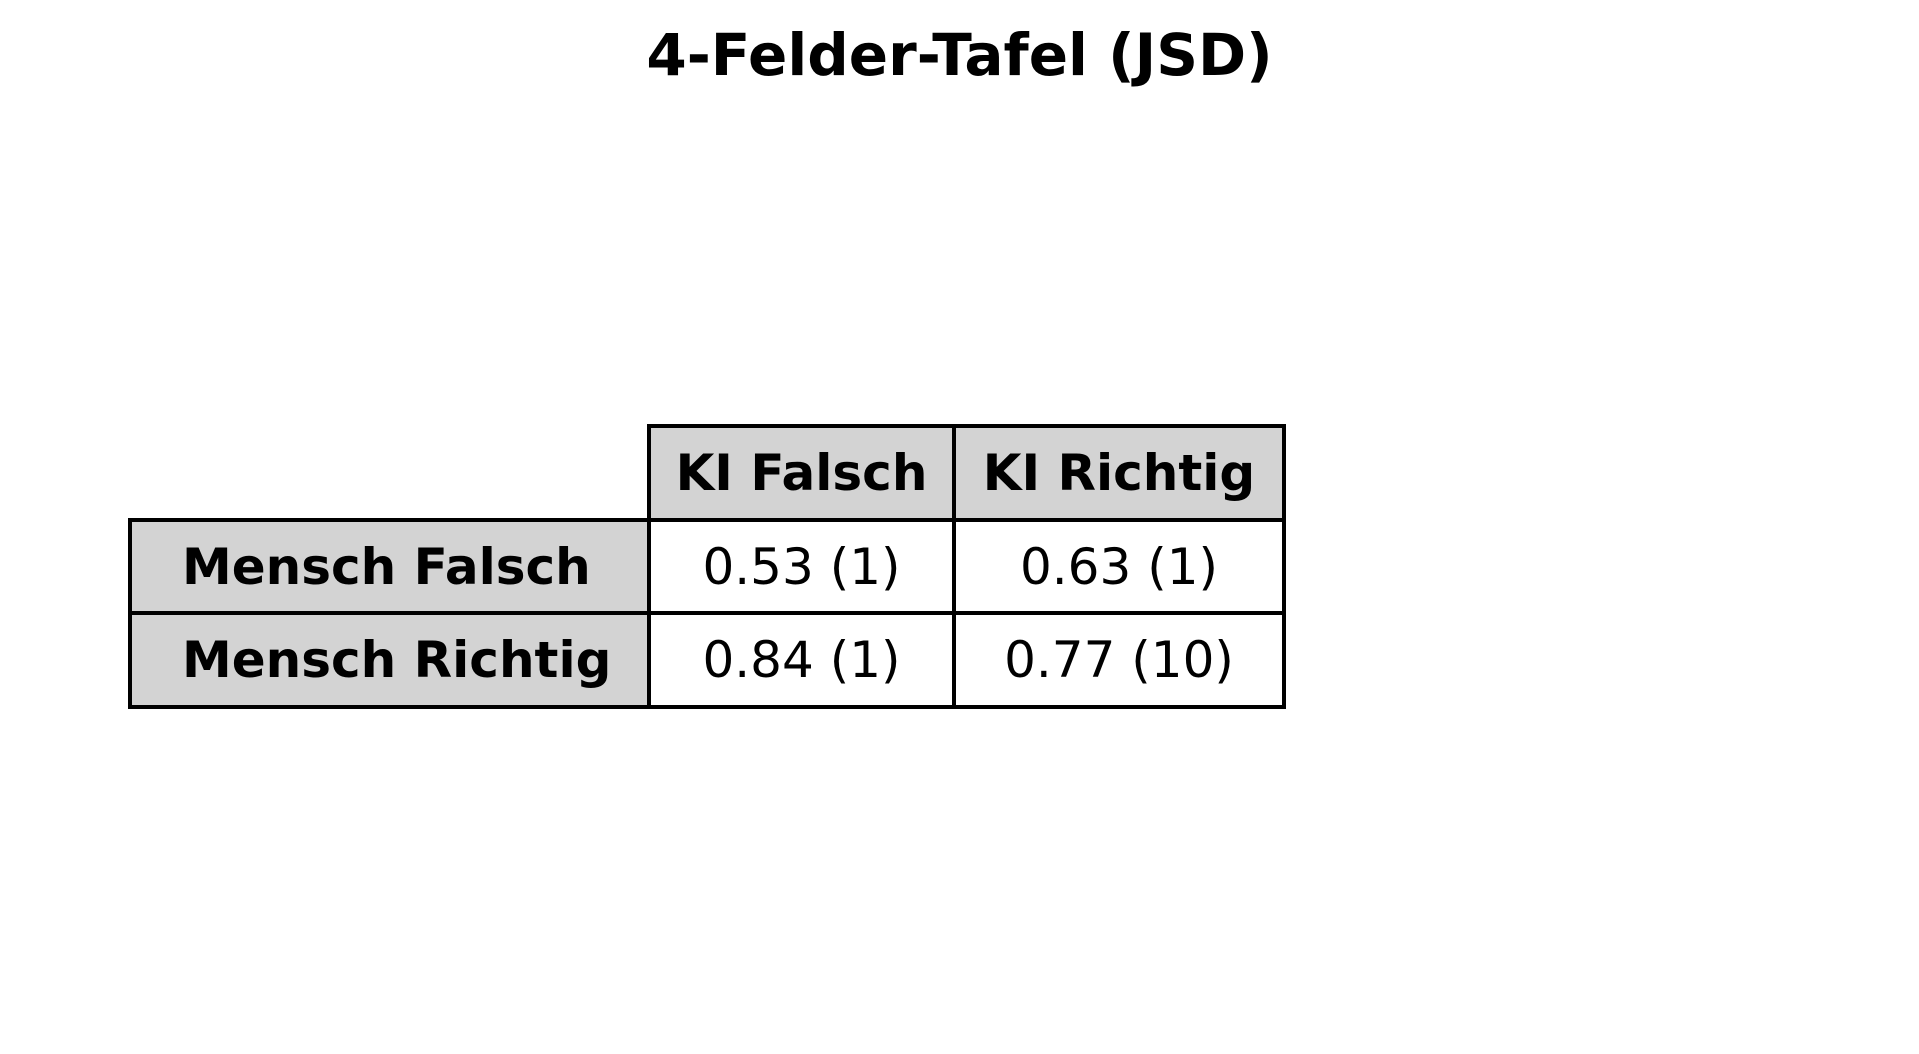 This screenshot has height=1054, width=1919. What do you see at coordinates (801, 473) in the screenshot?
I see `column-header-ki-falsch: KI Falsch` at bounding box center [801, 473].